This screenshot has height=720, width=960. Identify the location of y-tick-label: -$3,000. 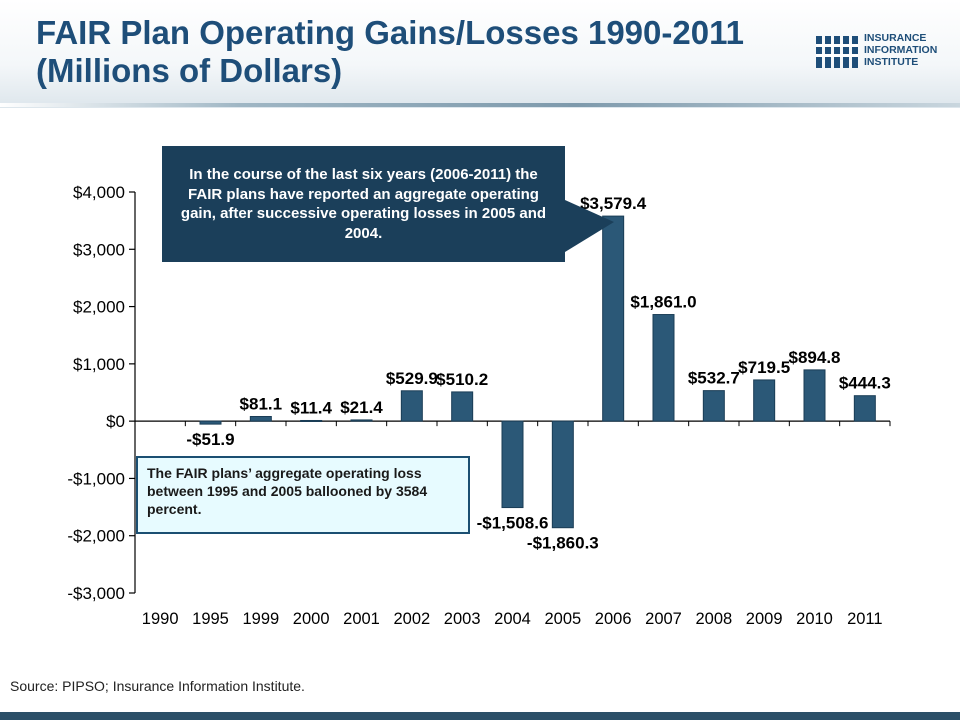
(96, 593).